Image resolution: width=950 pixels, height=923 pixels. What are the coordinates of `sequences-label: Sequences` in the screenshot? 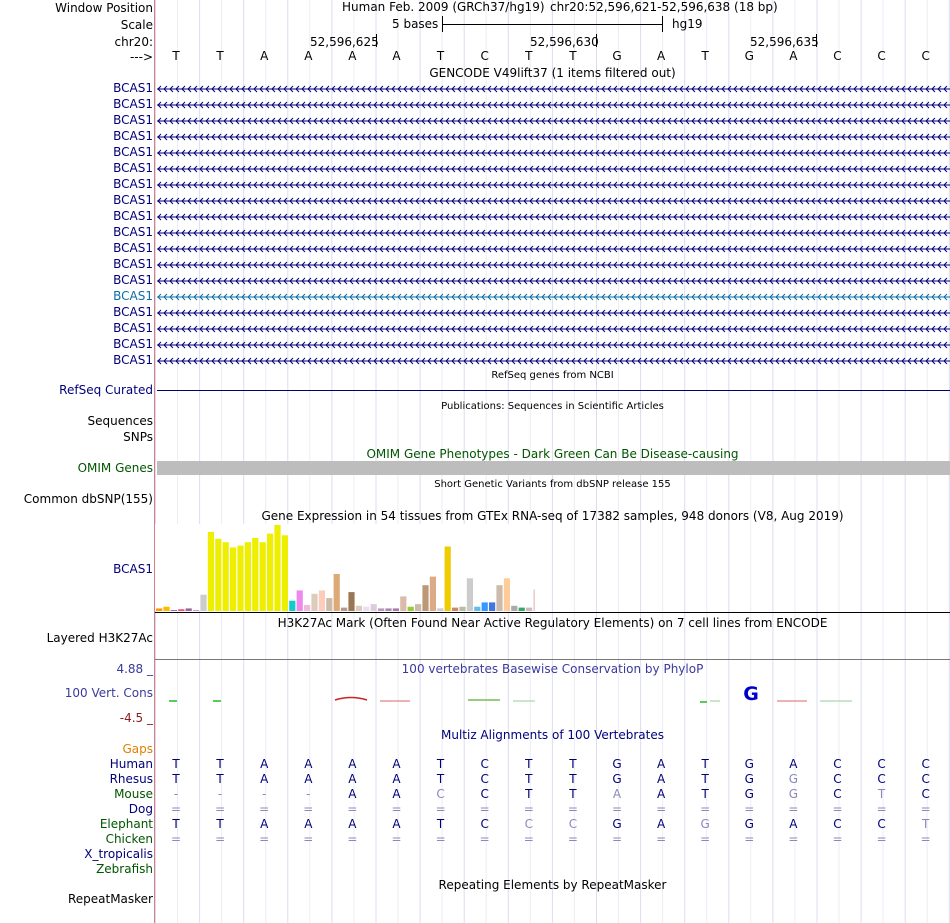 It's located at (120, 421).